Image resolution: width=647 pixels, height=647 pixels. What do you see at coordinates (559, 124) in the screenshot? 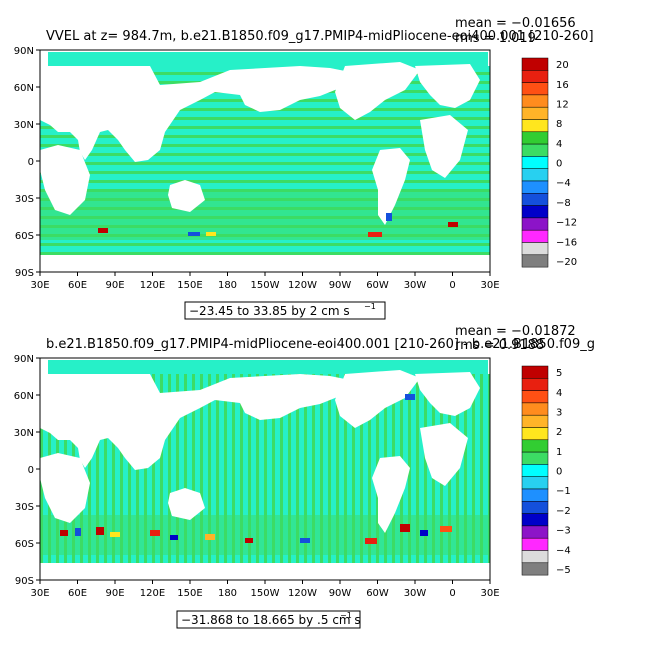
I see `colorbar-label: 8` at bounding box center [559, 124].